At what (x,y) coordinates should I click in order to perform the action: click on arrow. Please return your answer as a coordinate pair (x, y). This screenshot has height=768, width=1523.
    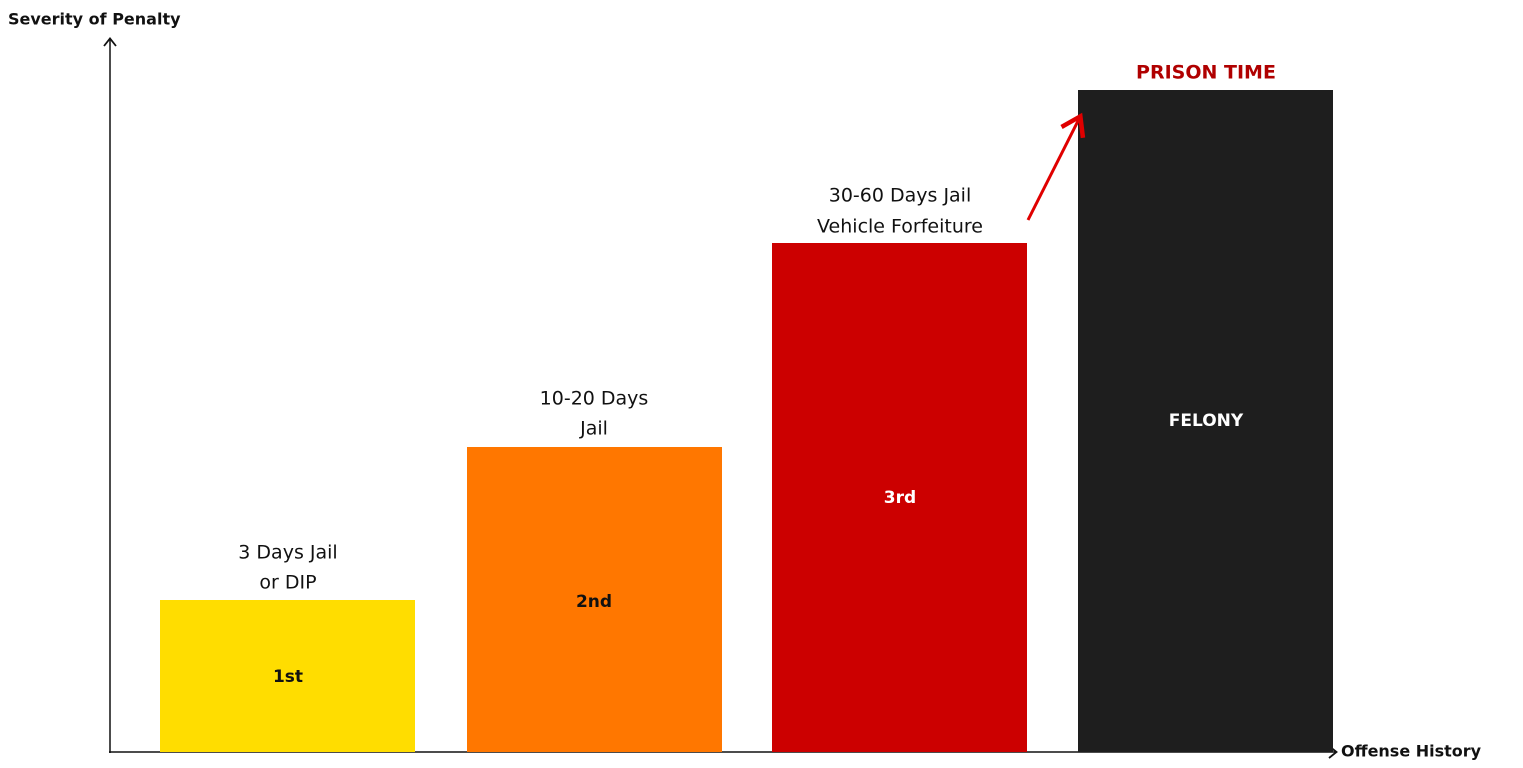
    Looking at the image, I should click on (1056, 166).